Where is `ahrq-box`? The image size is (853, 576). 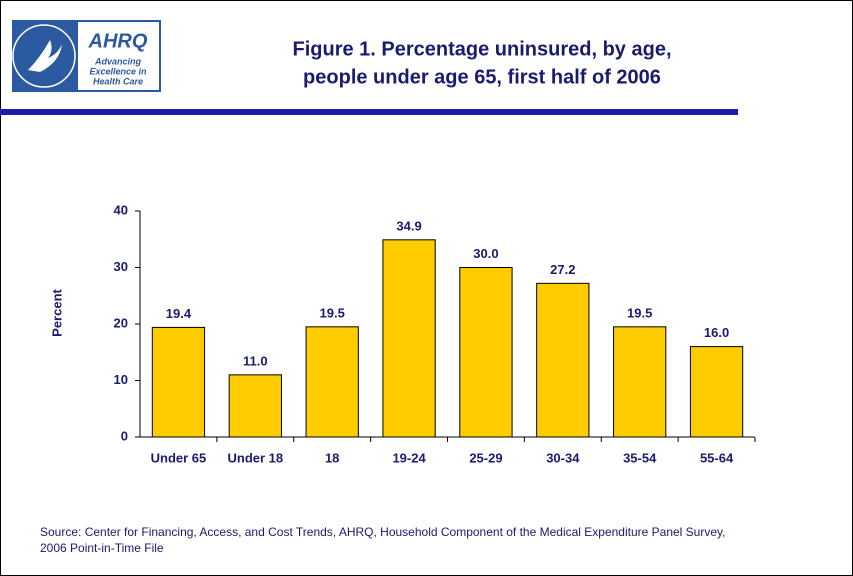
ahrq-box is located at coordinates (118, 56).